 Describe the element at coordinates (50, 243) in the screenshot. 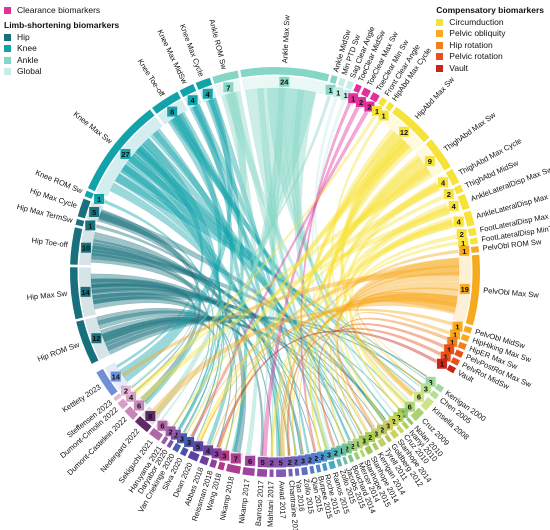

I see `biomarker-label-hip-toe-off: Hip Toe-off` at that location.